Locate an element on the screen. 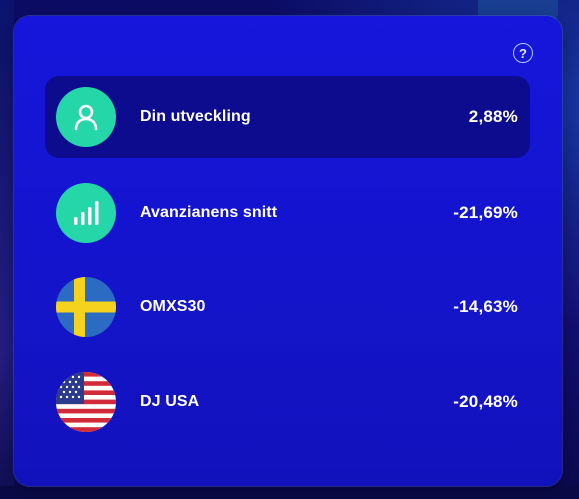 The width and height of the screenshot is (579, 499). sweden-flag-icon is located at coordinates (86, 307).